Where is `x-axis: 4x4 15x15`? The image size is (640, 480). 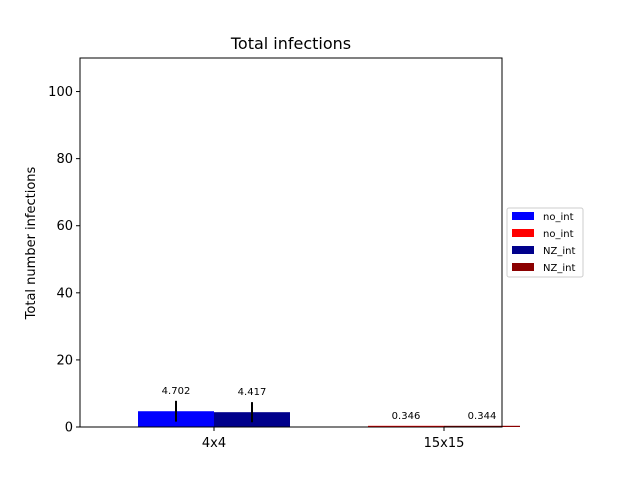
x-axis: 4x4 15x15 is located at coordinates (333, 439).